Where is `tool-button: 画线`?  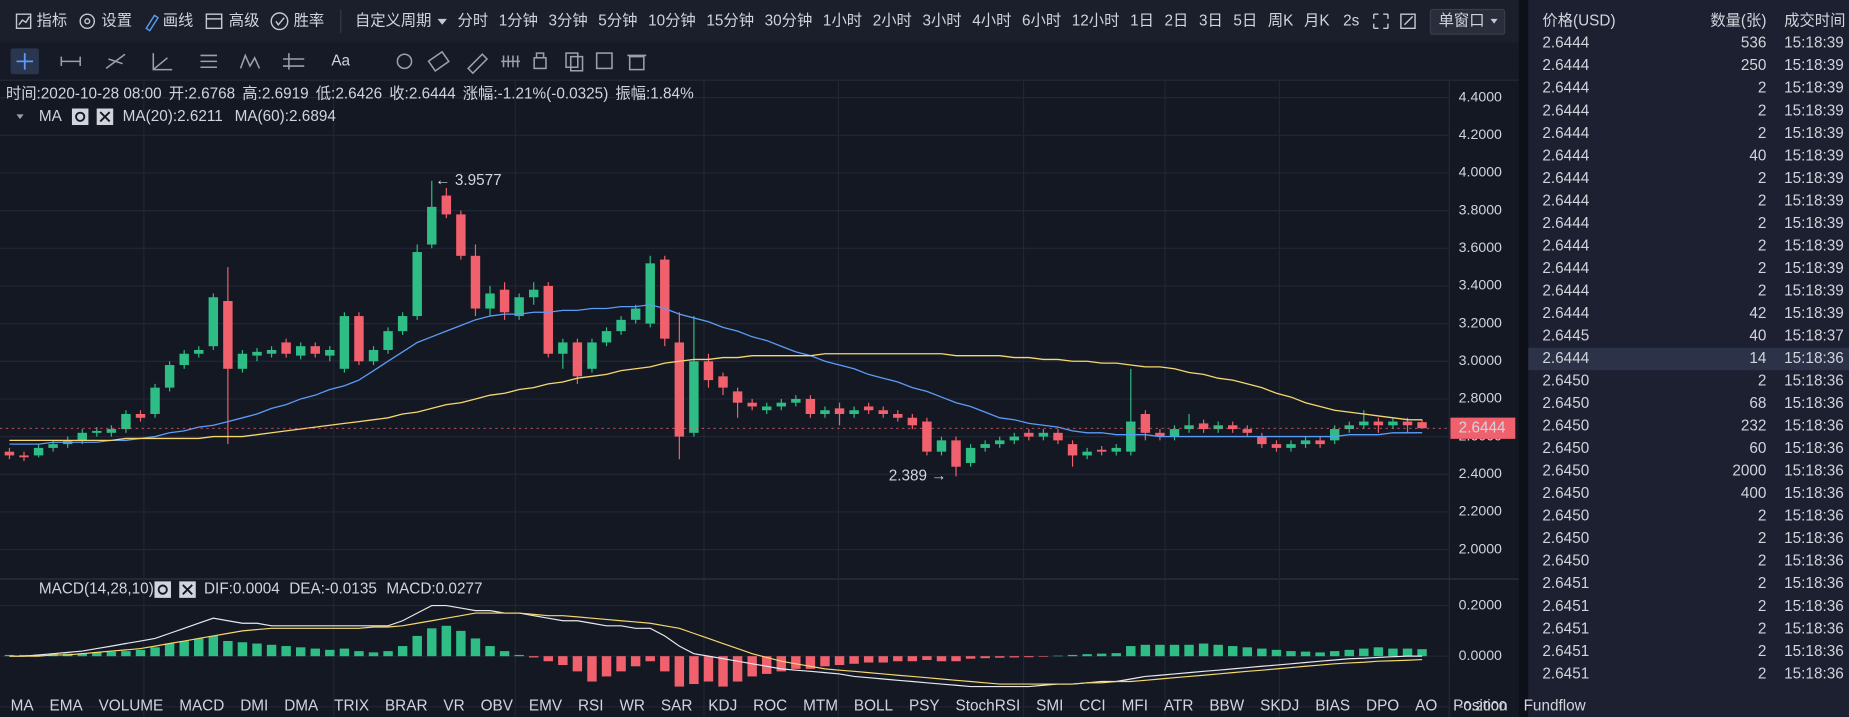 tool-button: 画线 is located at coordinates (178, 20).